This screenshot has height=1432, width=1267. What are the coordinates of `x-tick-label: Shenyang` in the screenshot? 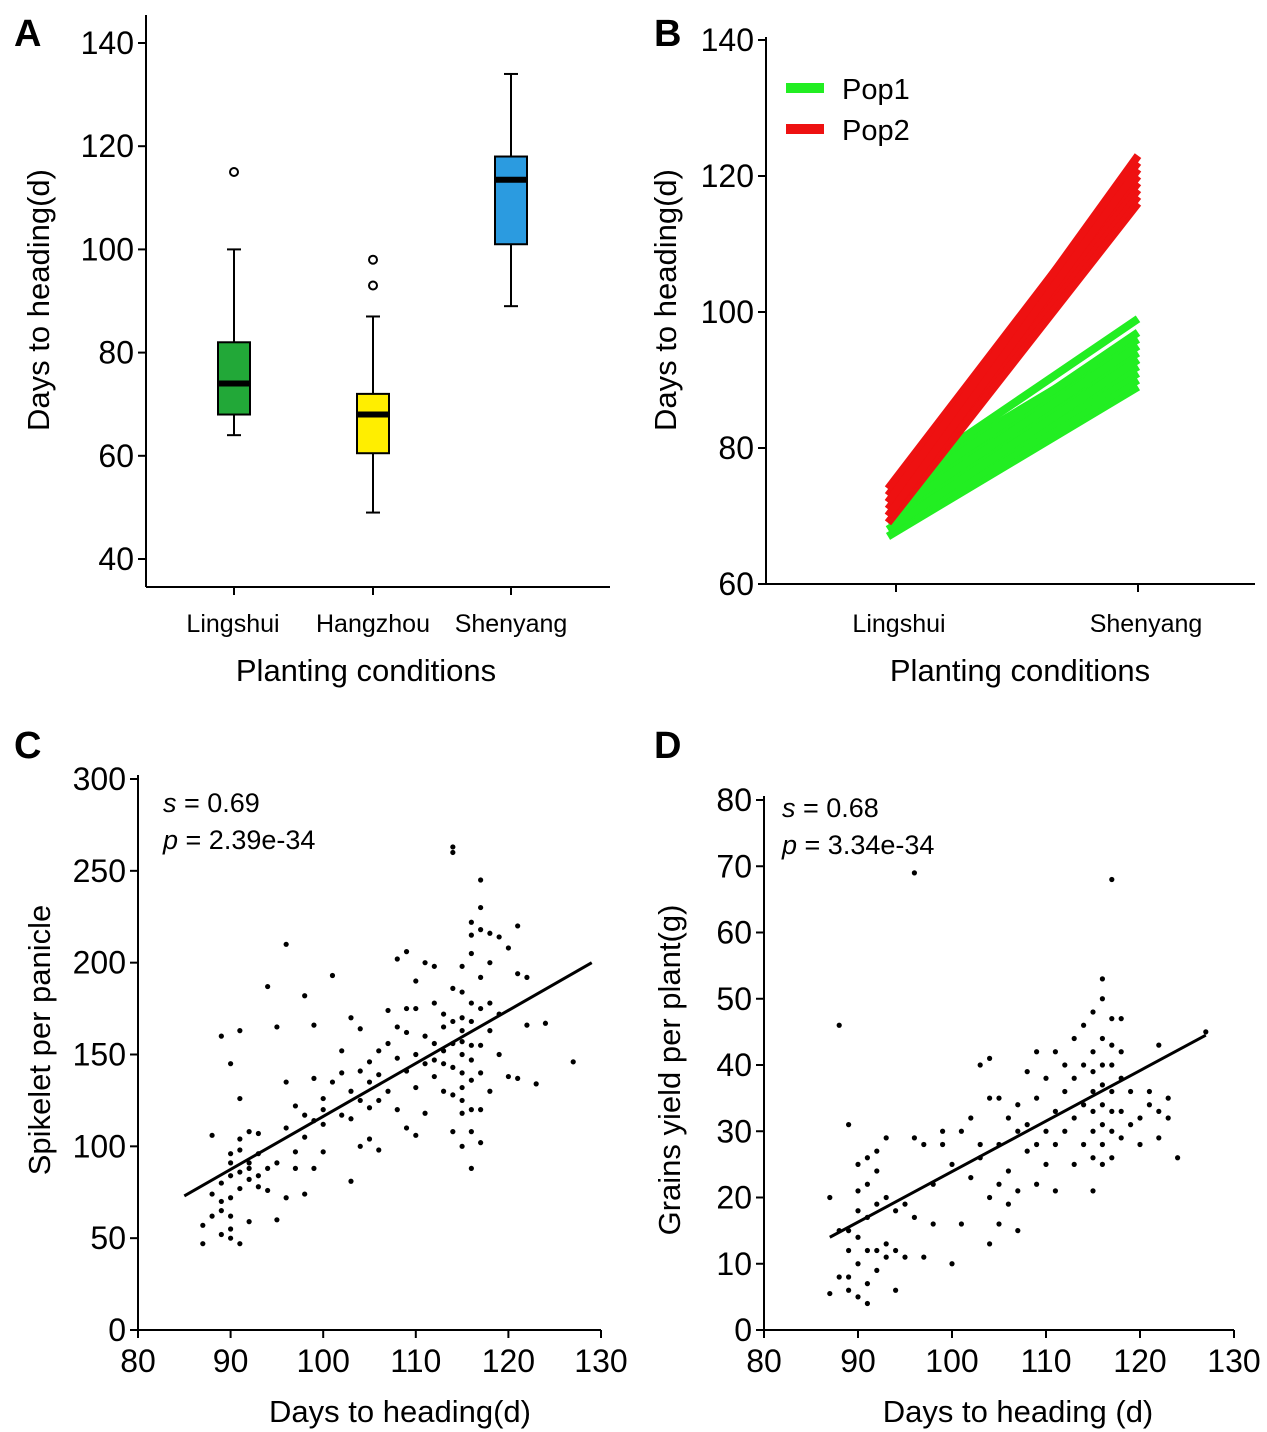 It's located at (1146, 624).